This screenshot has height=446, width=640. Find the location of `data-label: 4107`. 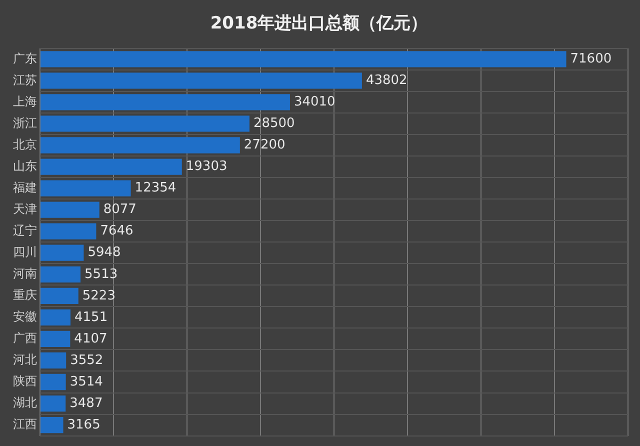

data-label: 4107 is located at coordinates (91, 338).